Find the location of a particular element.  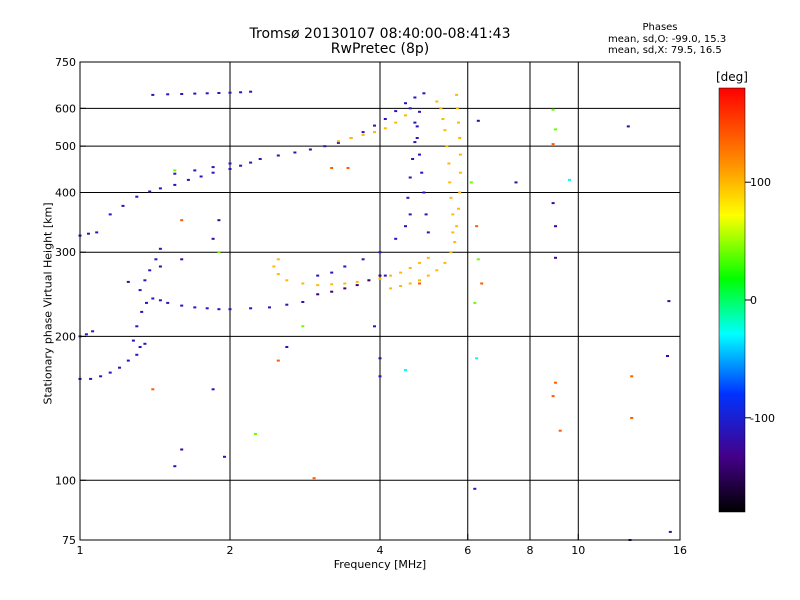

colorbar-tick-label: -100 is located at coordinates (762, 418).